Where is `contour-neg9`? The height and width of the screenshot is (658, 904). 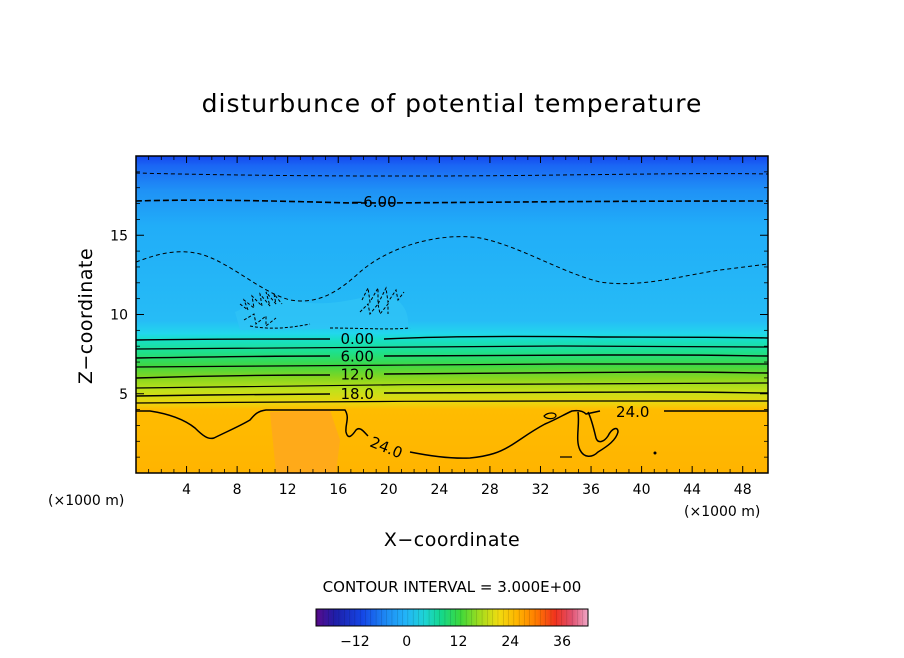
contour-neg9 is located at coordinates (452, 174).